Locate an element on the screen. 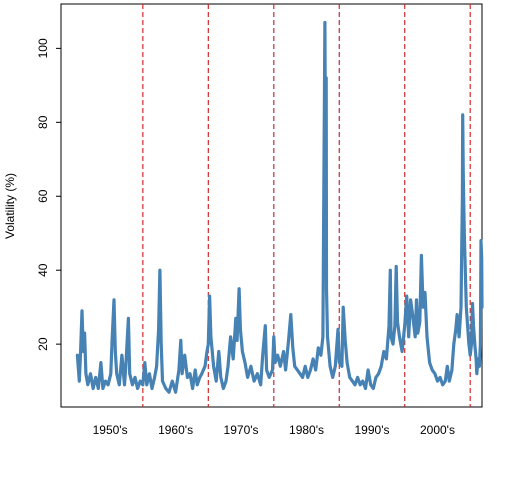 The image size is (512, 480). y-tick-label-40: 40 is located at coordinates (43, 270).